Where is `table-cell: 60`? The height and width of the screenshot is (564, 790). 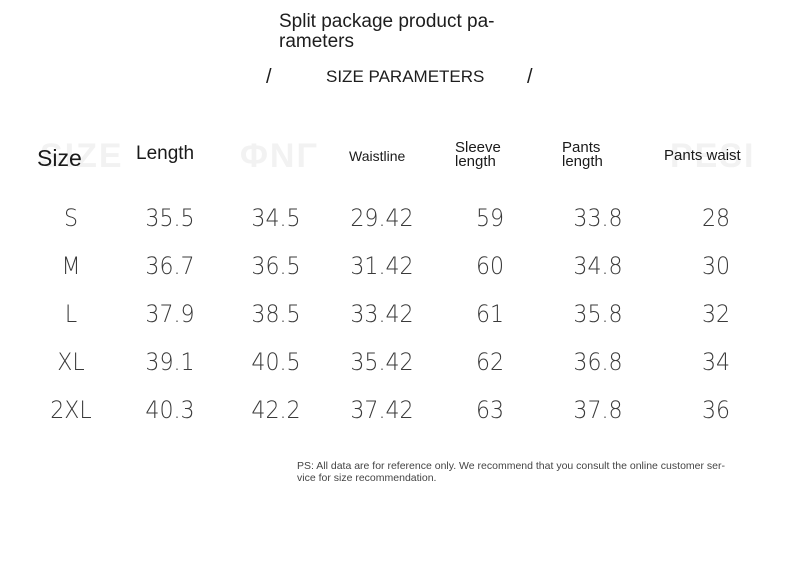 table-cell: 60 is located at coordinates (490, 266).